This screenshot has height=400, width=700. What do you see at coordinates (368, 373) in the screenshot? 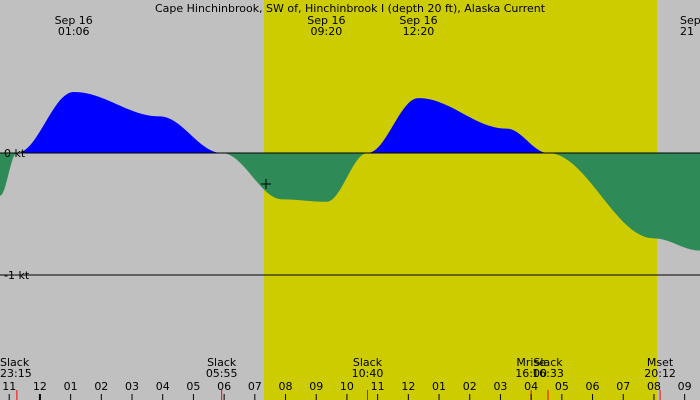
I see `event-time-label: 10:40` at bounding box center [368, 373].